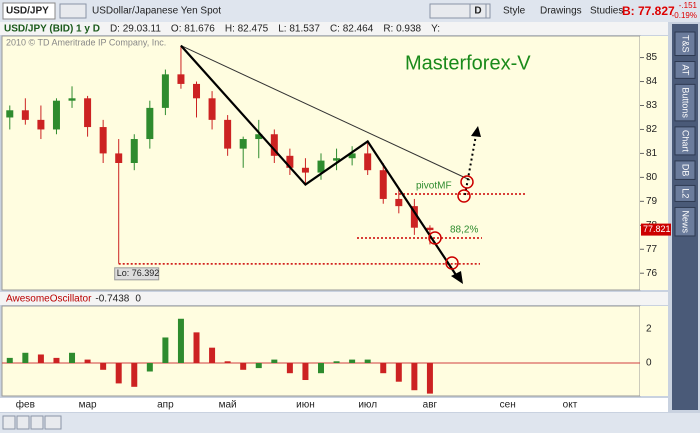  I want to click on y-tick-label: 84, so click(652, 81).